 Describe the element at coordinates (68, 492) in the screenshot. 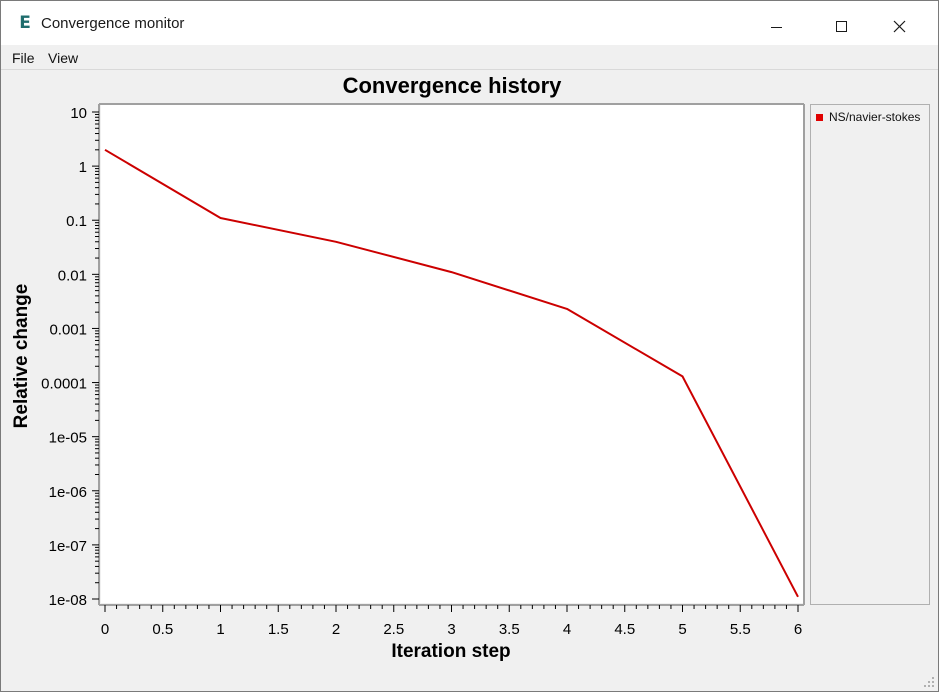

I see `y-tick-label: 1e-06` at that location.